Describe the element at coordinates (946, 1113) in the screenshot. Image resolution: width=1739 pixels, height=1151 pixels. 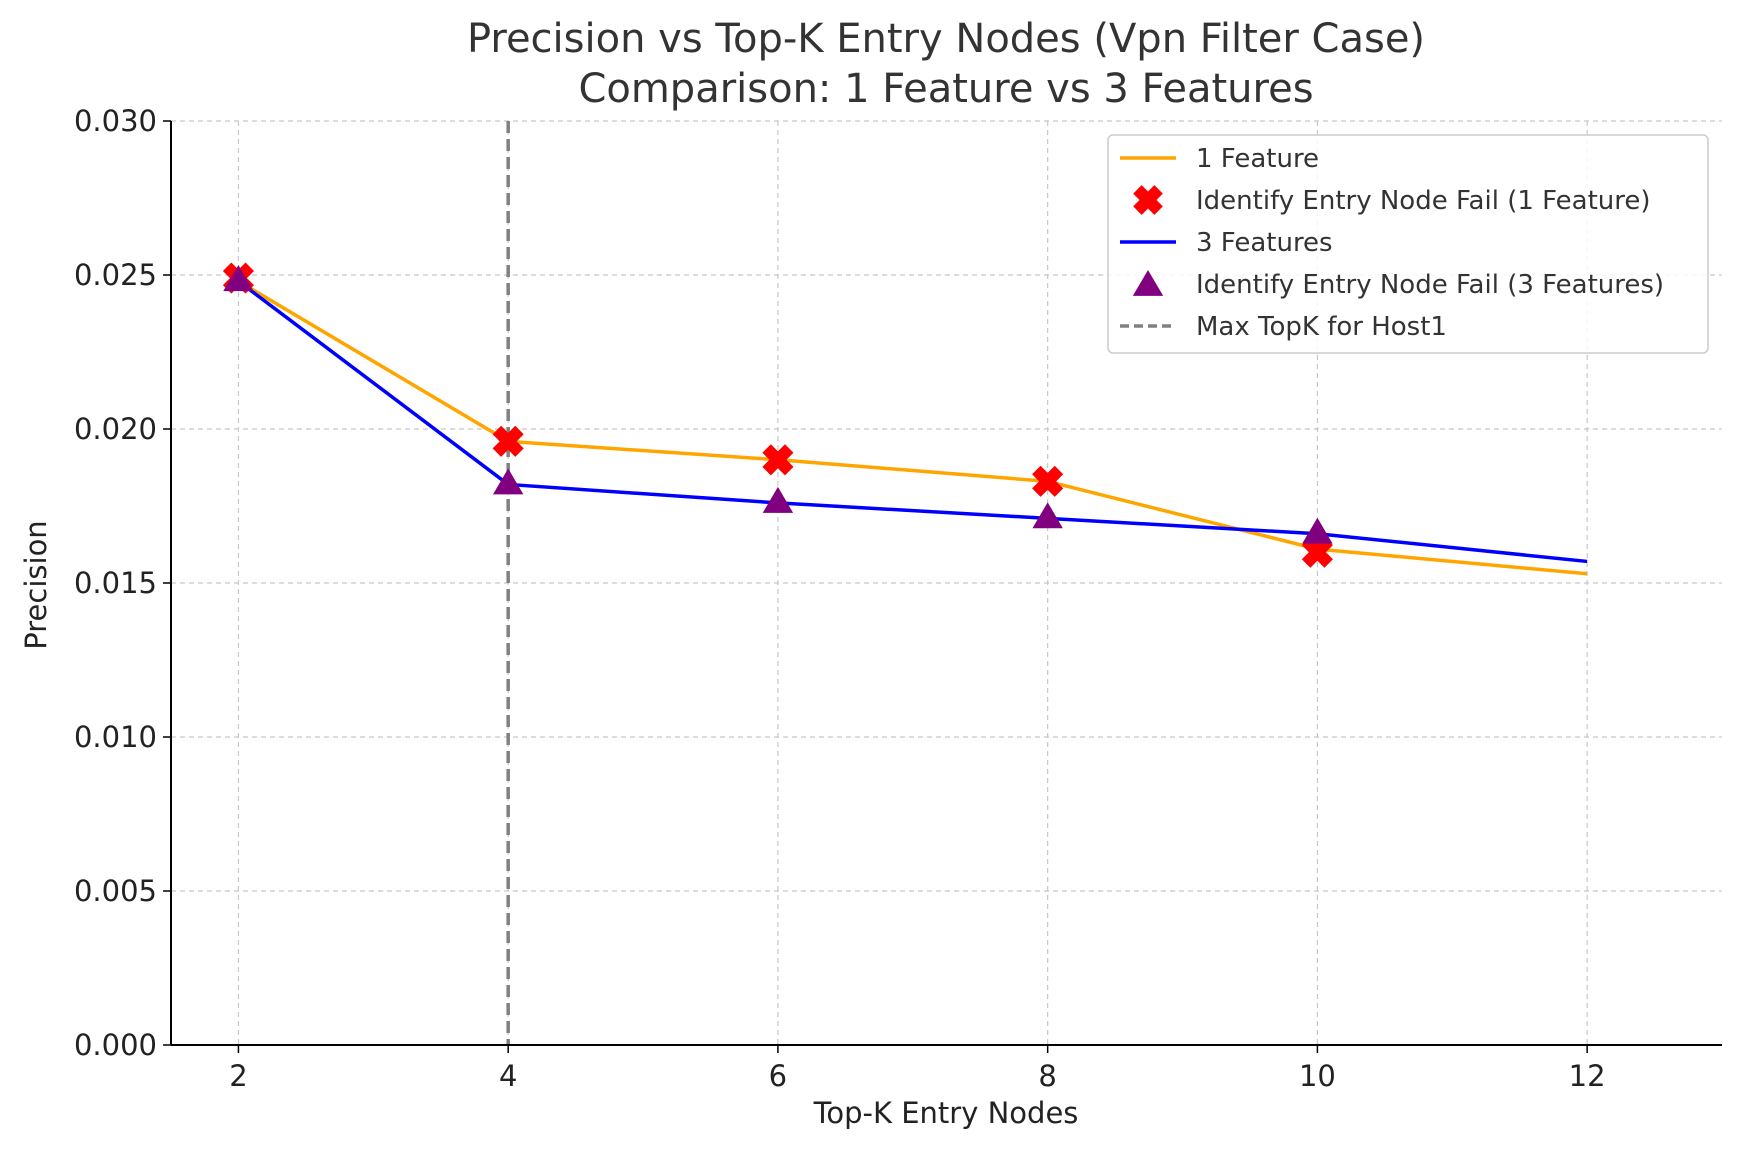
I see `x-axis-label: Top-K Entry Nodes` at that location.